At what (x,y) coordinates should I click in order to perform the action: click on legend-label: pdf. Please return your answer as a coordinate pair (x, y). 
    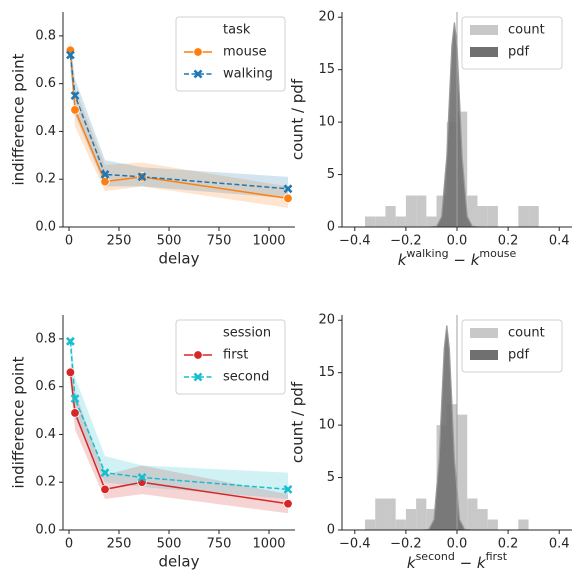
    Looking at the image, I should click on (519, 355).